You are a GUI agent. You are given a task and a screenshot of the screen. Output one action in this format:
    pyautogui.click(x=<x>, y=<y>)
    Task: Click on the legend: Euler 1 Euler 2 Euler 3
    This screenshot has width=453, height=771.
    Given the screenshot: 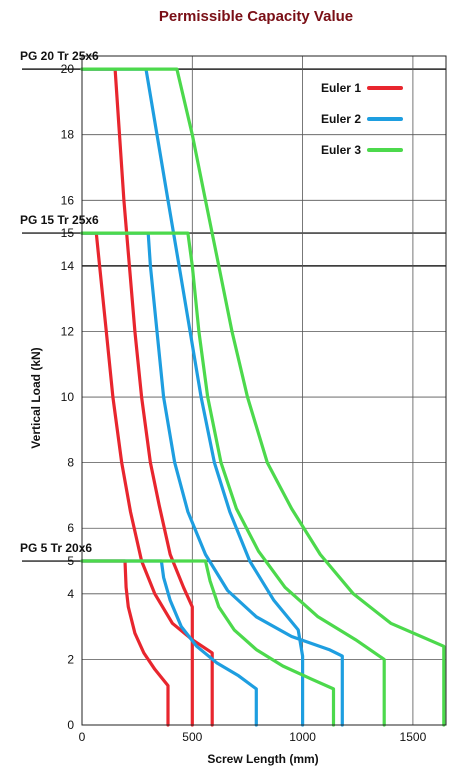 What is the action you would take?
    pyautogui.click(x=362, y=119)
    